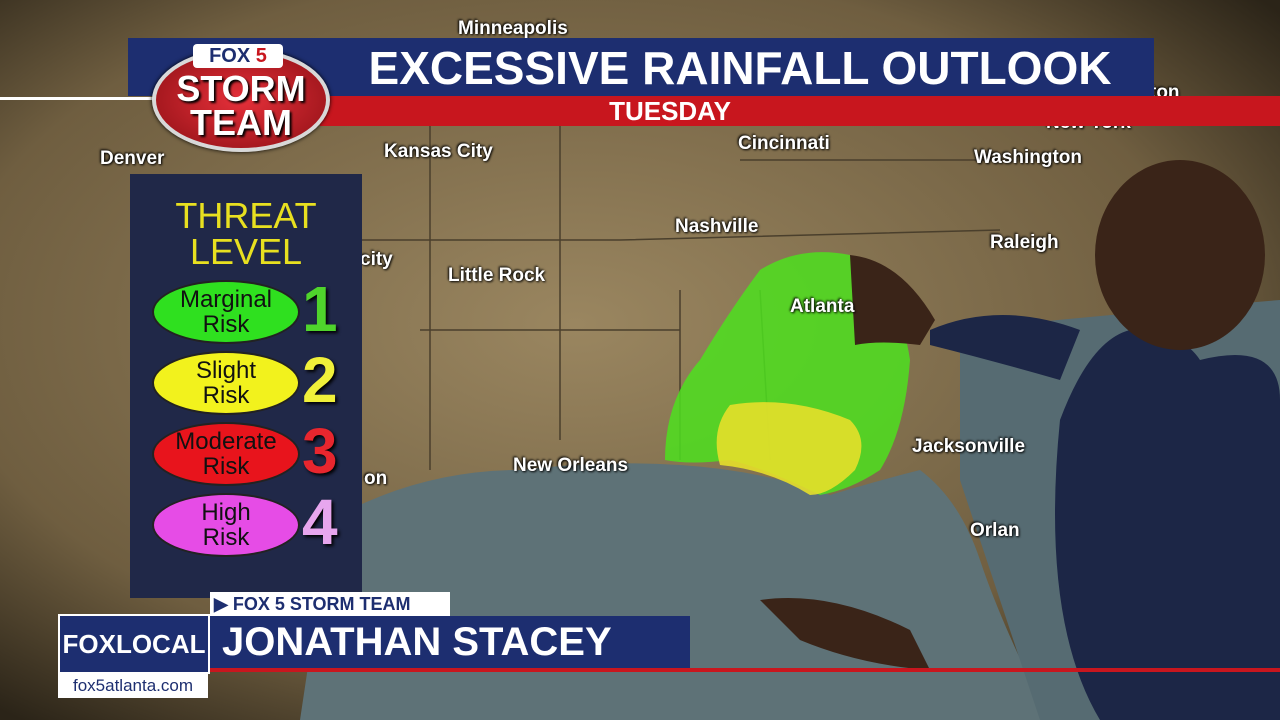 This screenshot has height=720, width=1280. I want to click on tag-text: FOX 5 STORM TEAM, so click(321, 604).